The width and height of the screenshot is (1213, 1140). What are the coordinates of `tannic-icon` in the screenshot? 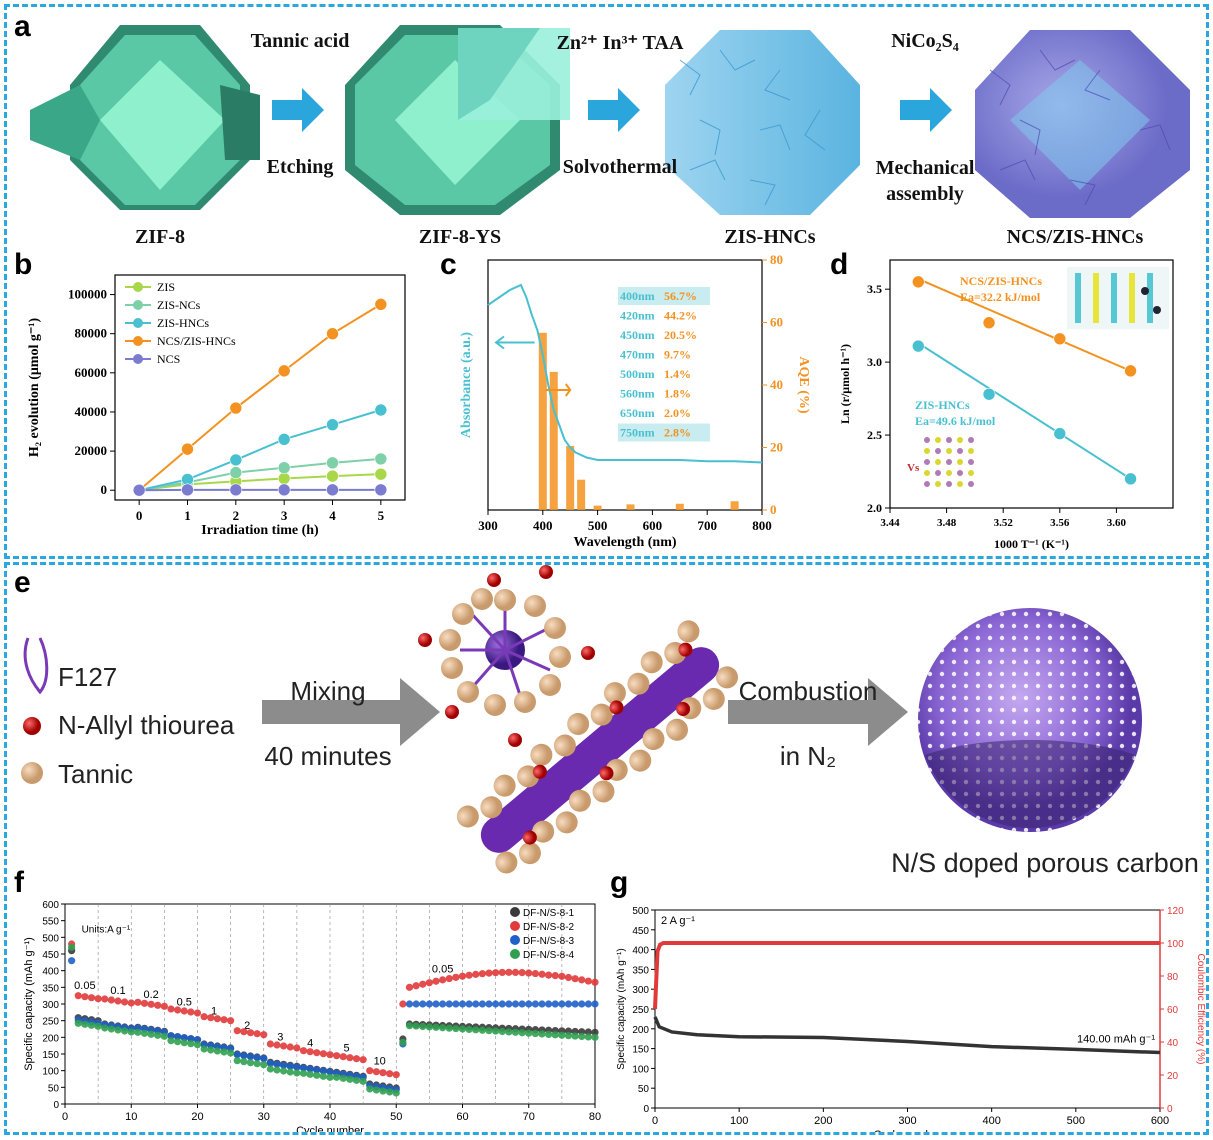 It's located at (32, 773).